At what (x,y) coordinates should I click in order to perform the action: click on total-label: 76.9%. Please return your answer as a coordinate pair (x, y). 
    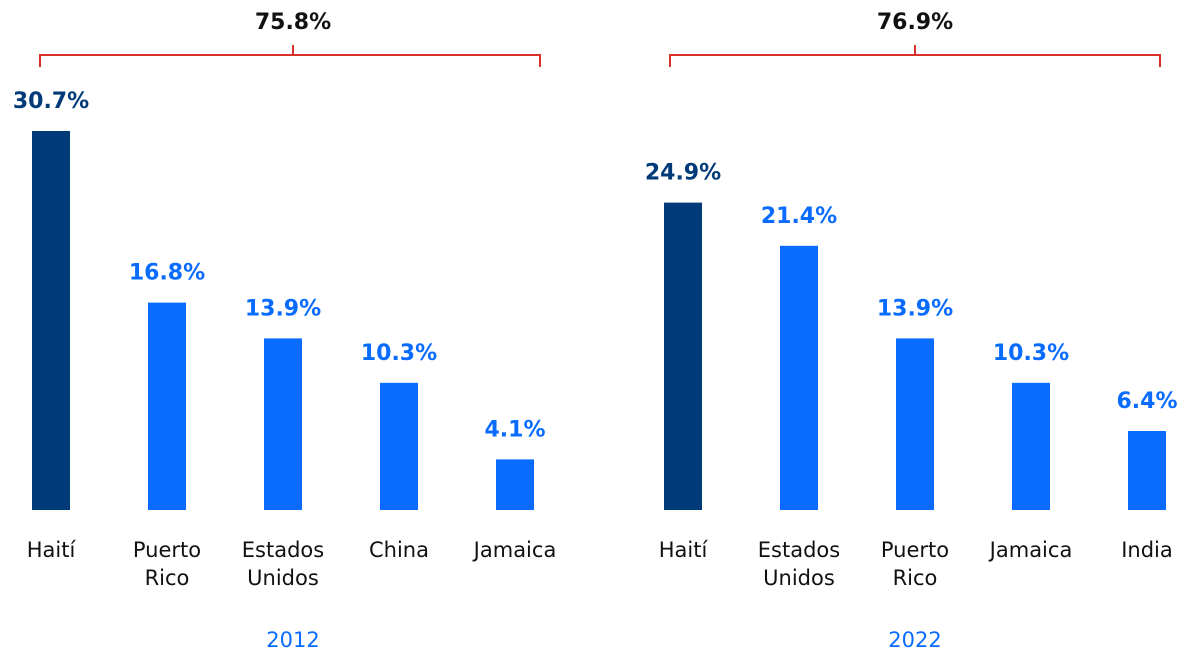
    Looking at the image, I should click on (915, 22).